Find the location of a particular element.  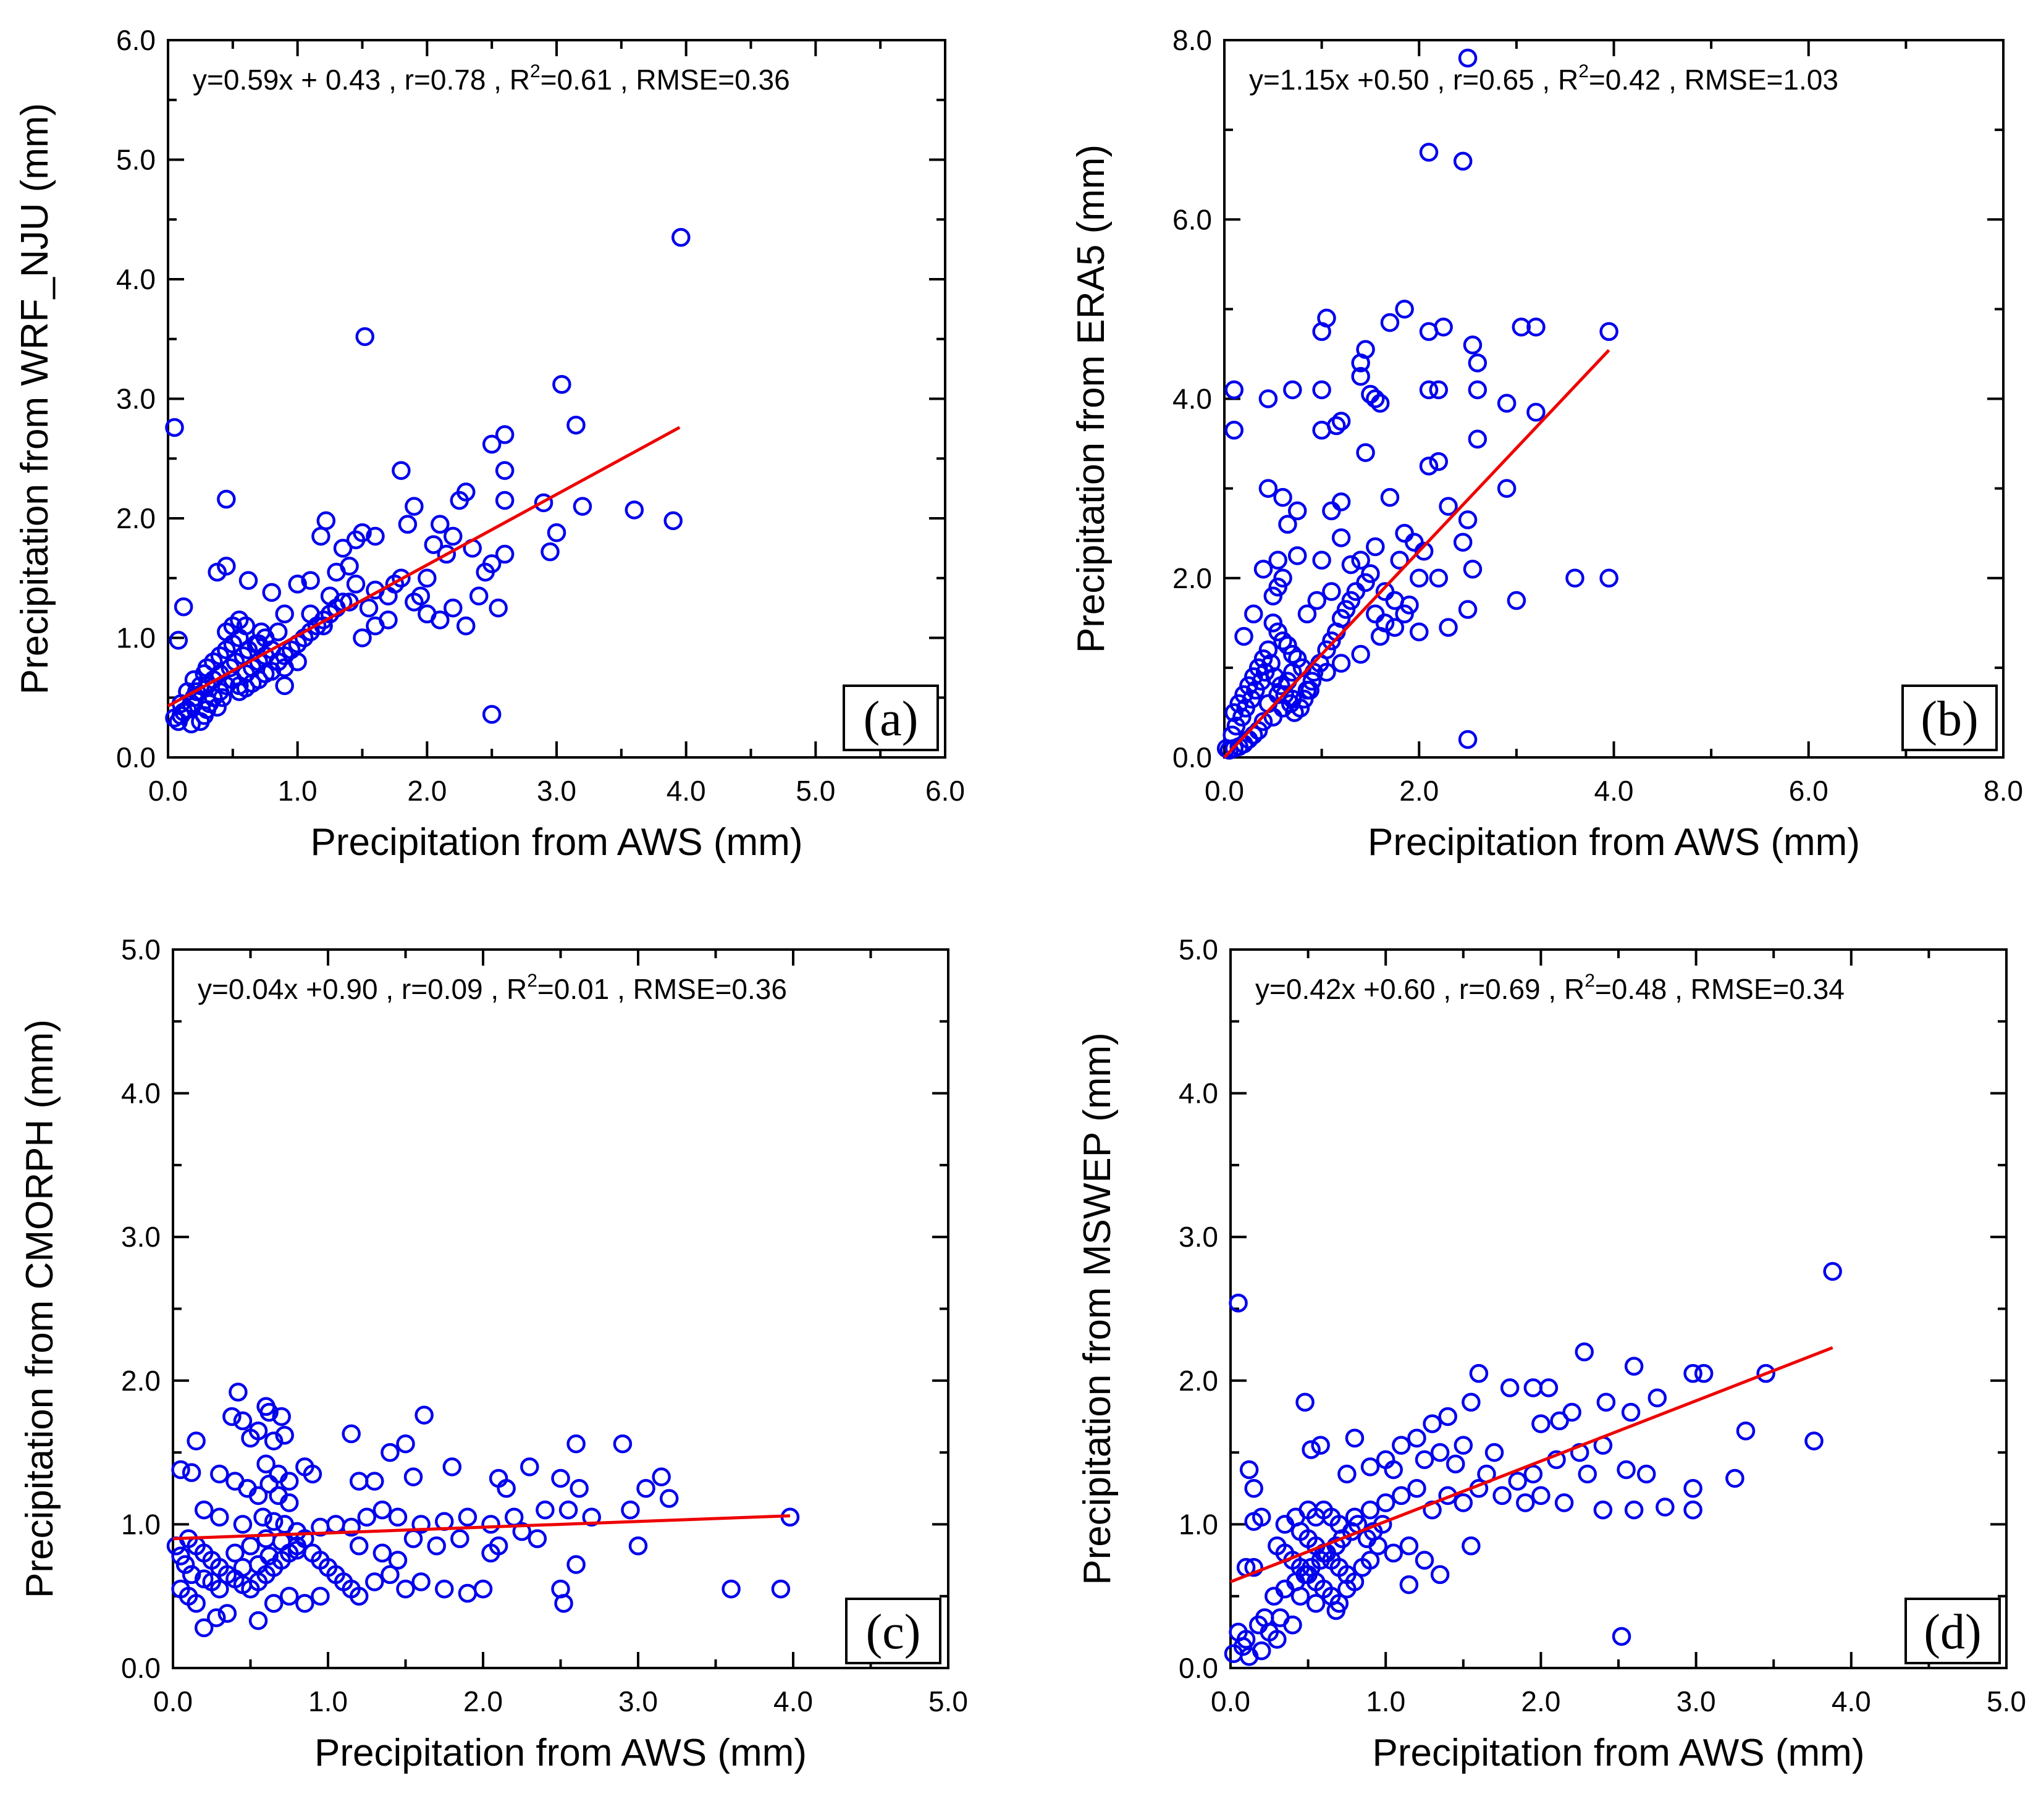

stats-r: r=0.78 , is located at coordinates (449, 80).